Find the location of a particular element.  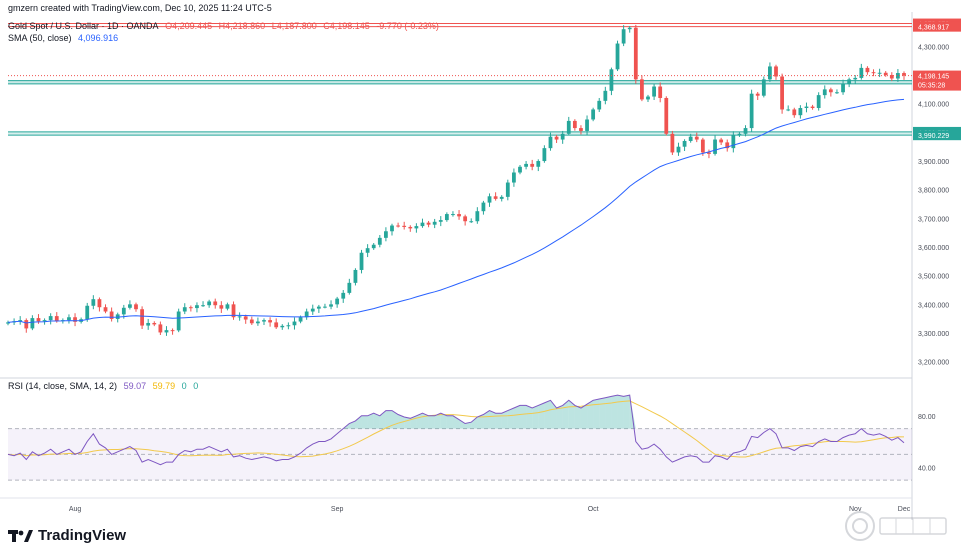

sma-legend: SMA (50, close) 4,096.916 is located at coordinates (65, 38).